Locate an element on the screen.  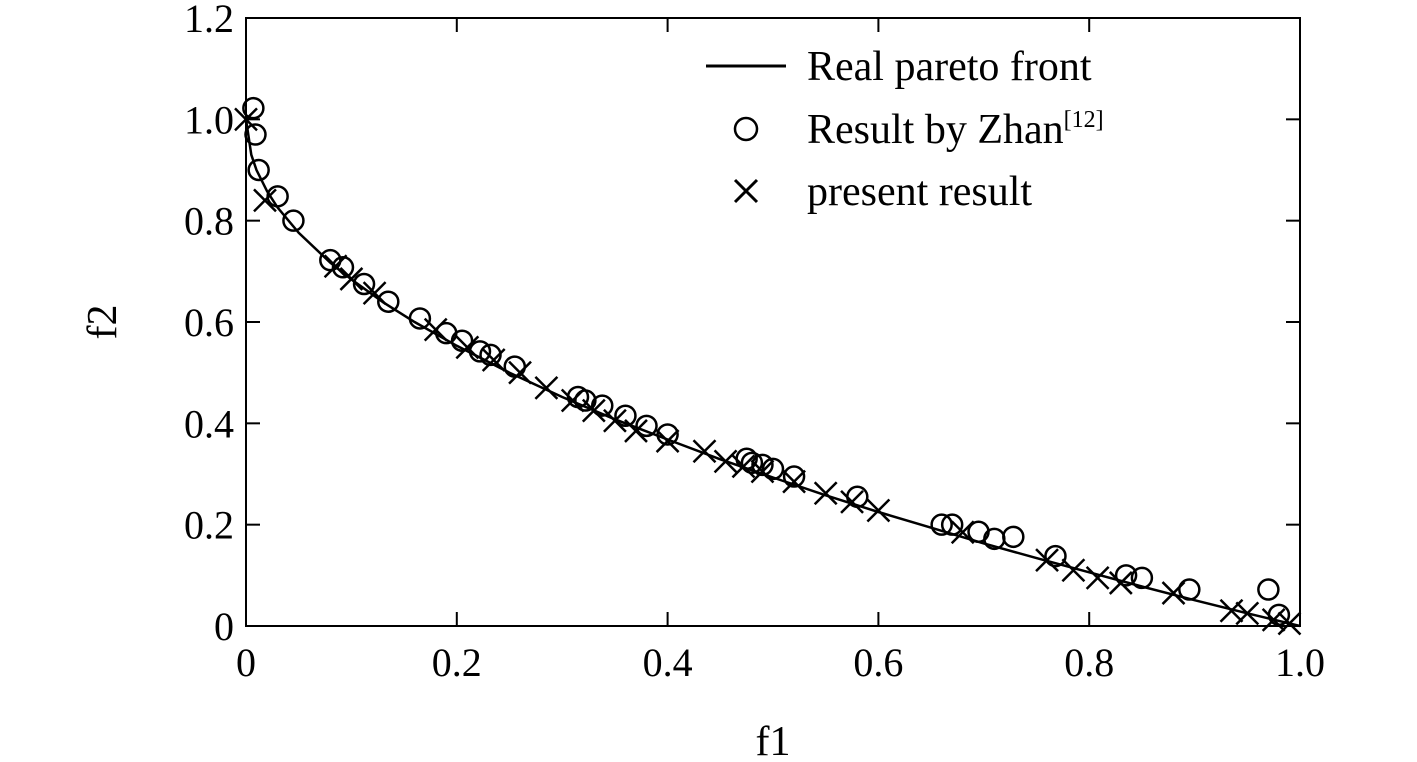
y-tick-label: 0.6 is located at coordinates (209, 322).